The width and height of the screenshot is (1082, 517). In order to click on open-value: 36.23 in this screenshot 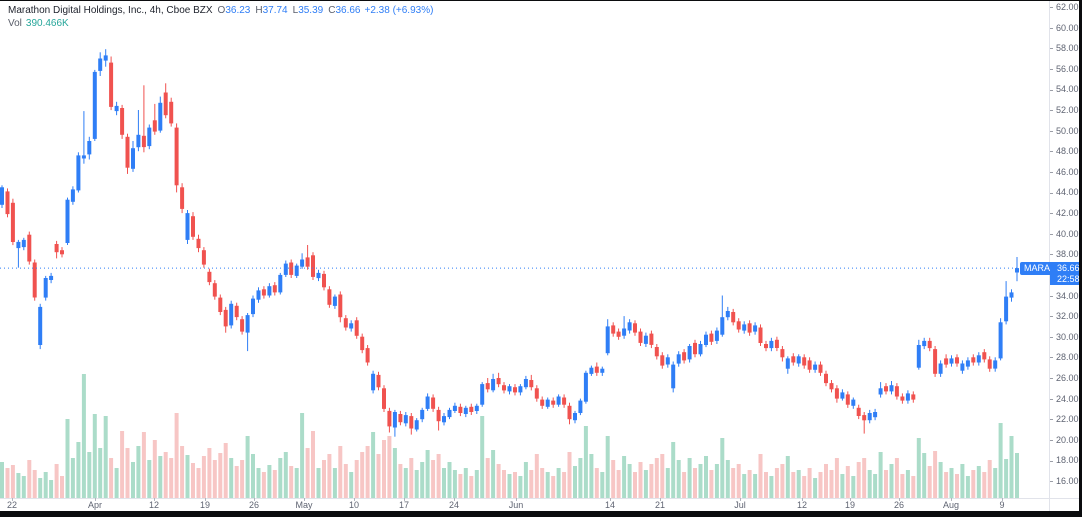, I will do `click(238, 10)`.